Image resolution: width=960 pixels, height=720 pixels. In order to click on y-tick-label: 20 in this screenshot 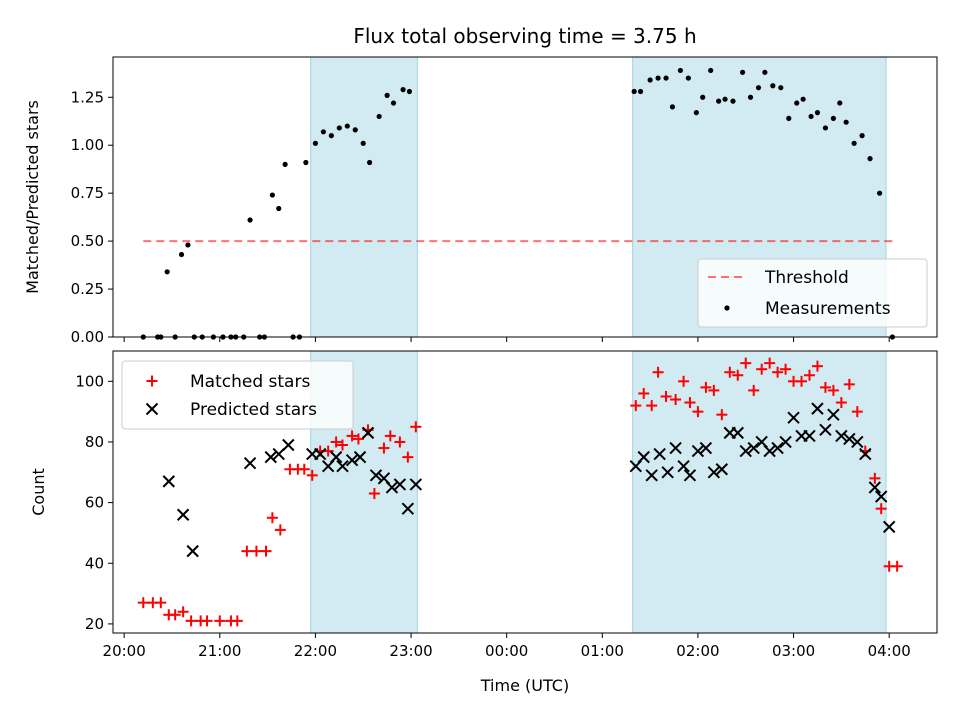, I will do `click(94, 624)`.